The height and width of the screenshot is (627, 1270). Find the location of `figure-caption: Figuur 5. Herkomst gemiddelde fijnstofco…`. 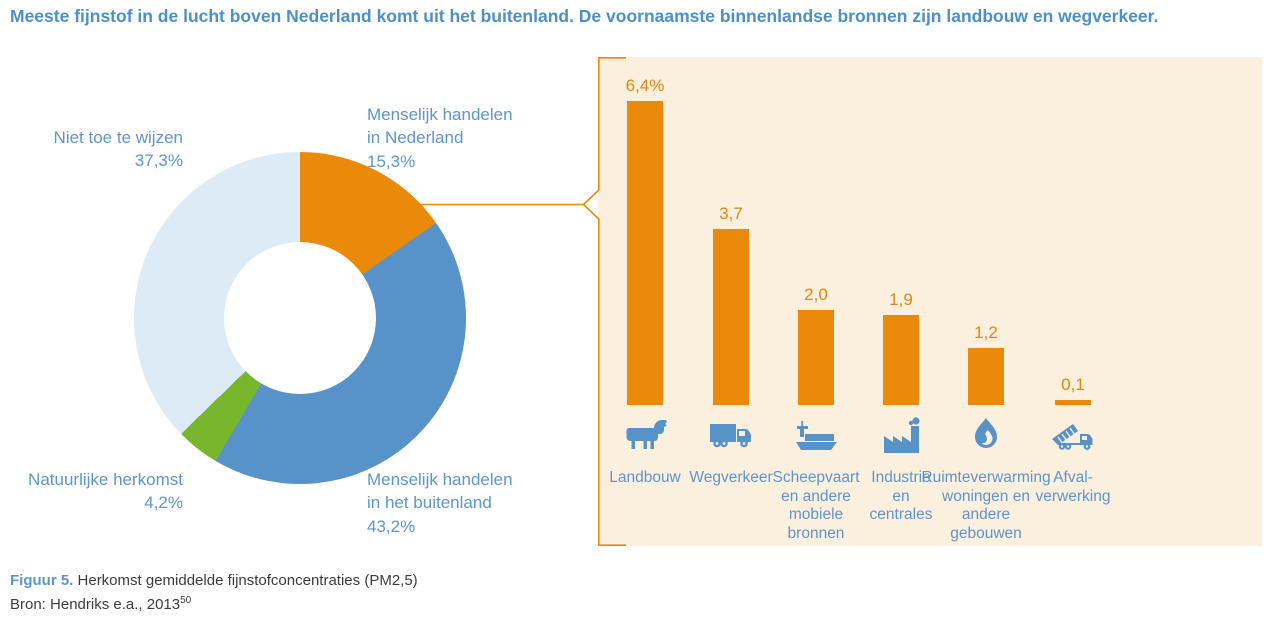

figure-caption: Figuur 5. Herkomst gemiddelde fijnstofco… is located at coordinates (214, 593).